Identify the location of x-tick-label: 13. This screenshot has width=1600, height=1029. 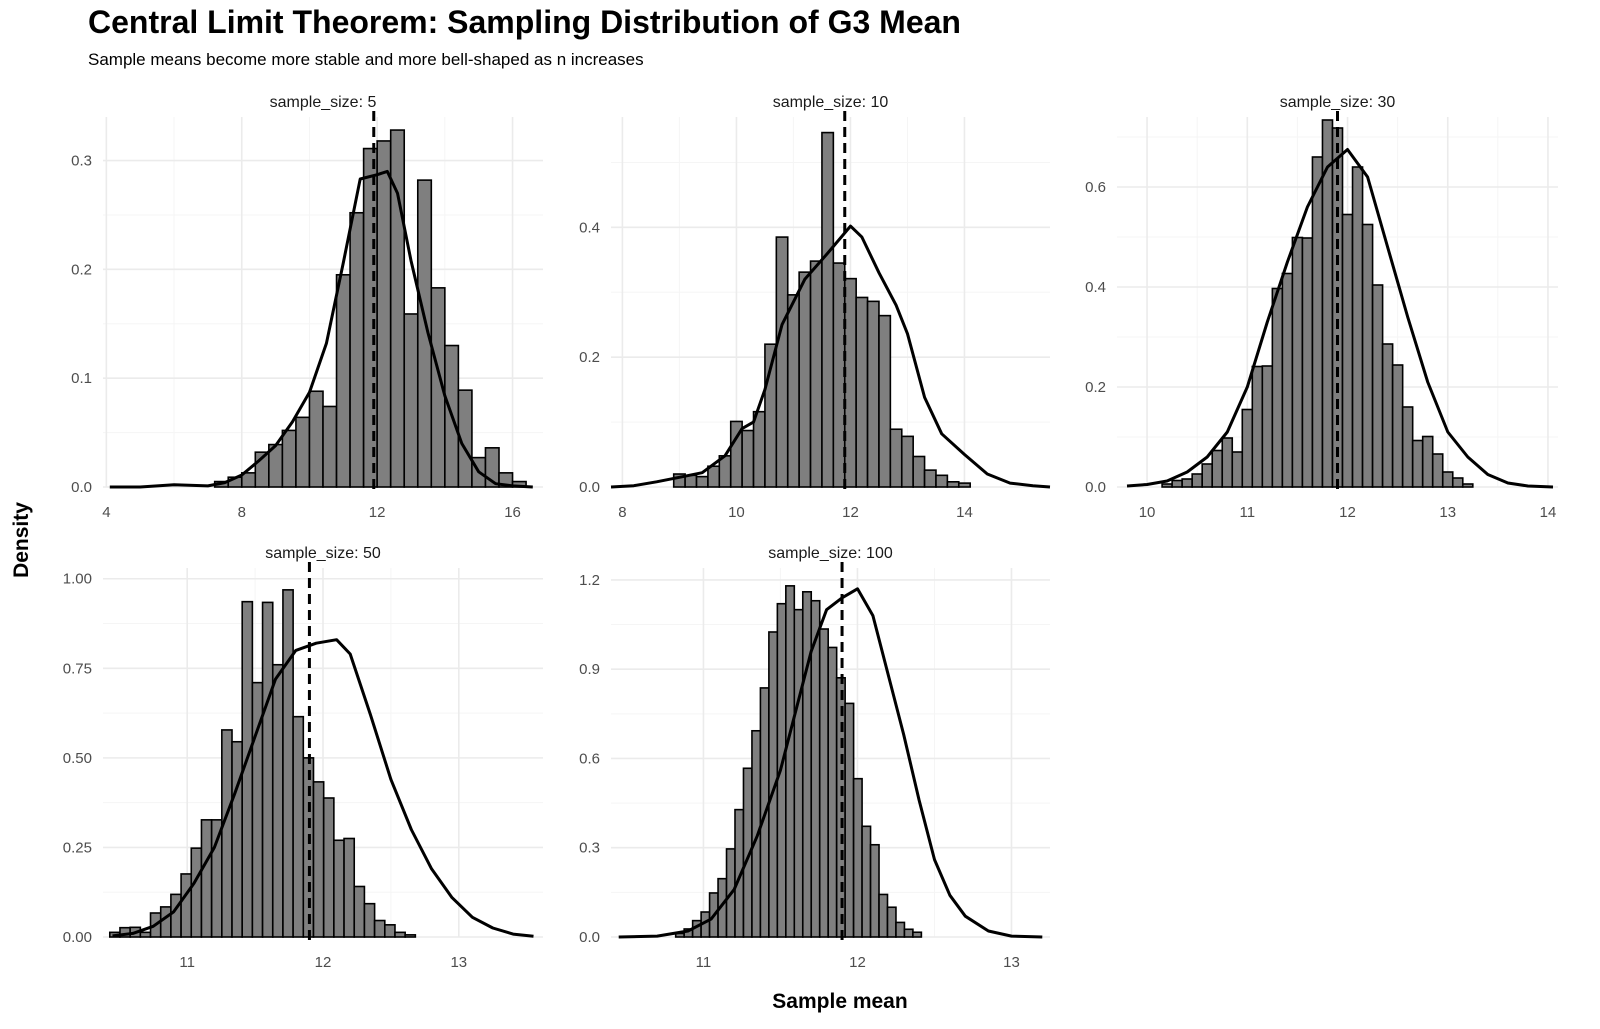
(1447, 512).